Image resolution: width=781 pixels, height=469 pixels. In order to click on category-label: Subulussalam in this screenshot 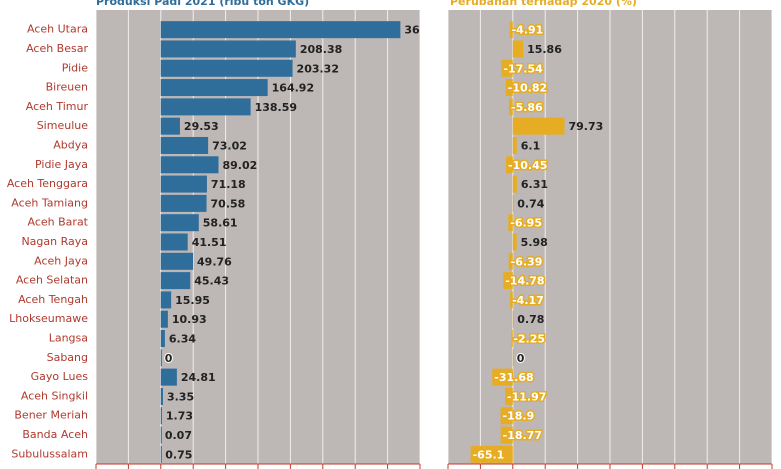, I will do `click(49, 453)`.